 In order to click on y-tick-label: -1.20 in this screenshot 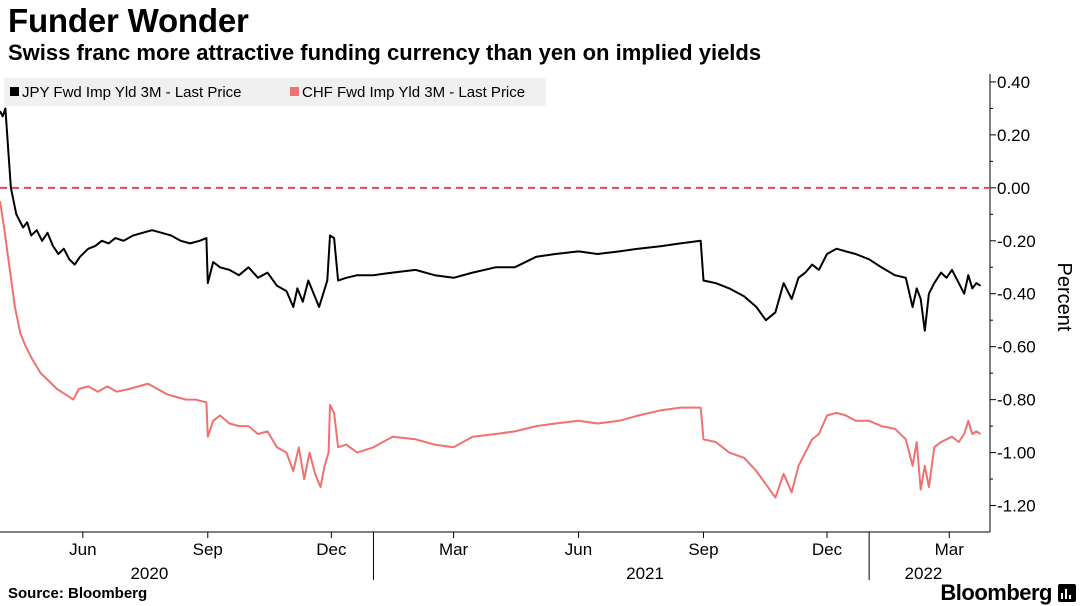, I will do `click(1016, 506)`.